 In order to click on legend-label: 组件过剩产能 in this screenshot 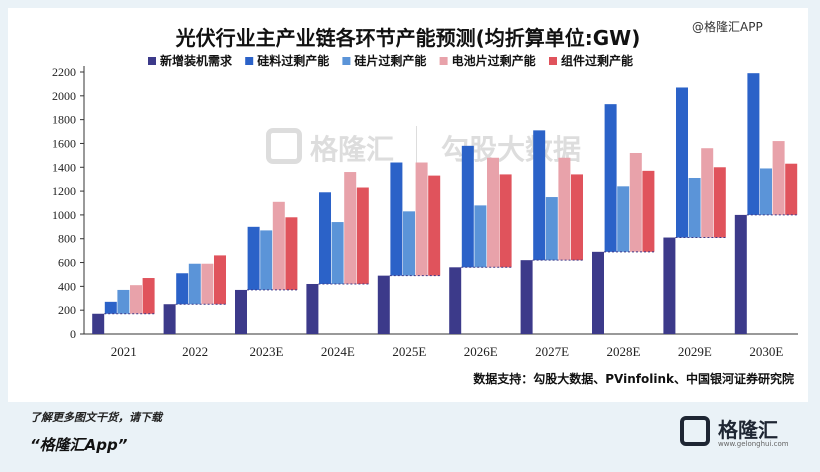, I will do `click(597, 60)`.